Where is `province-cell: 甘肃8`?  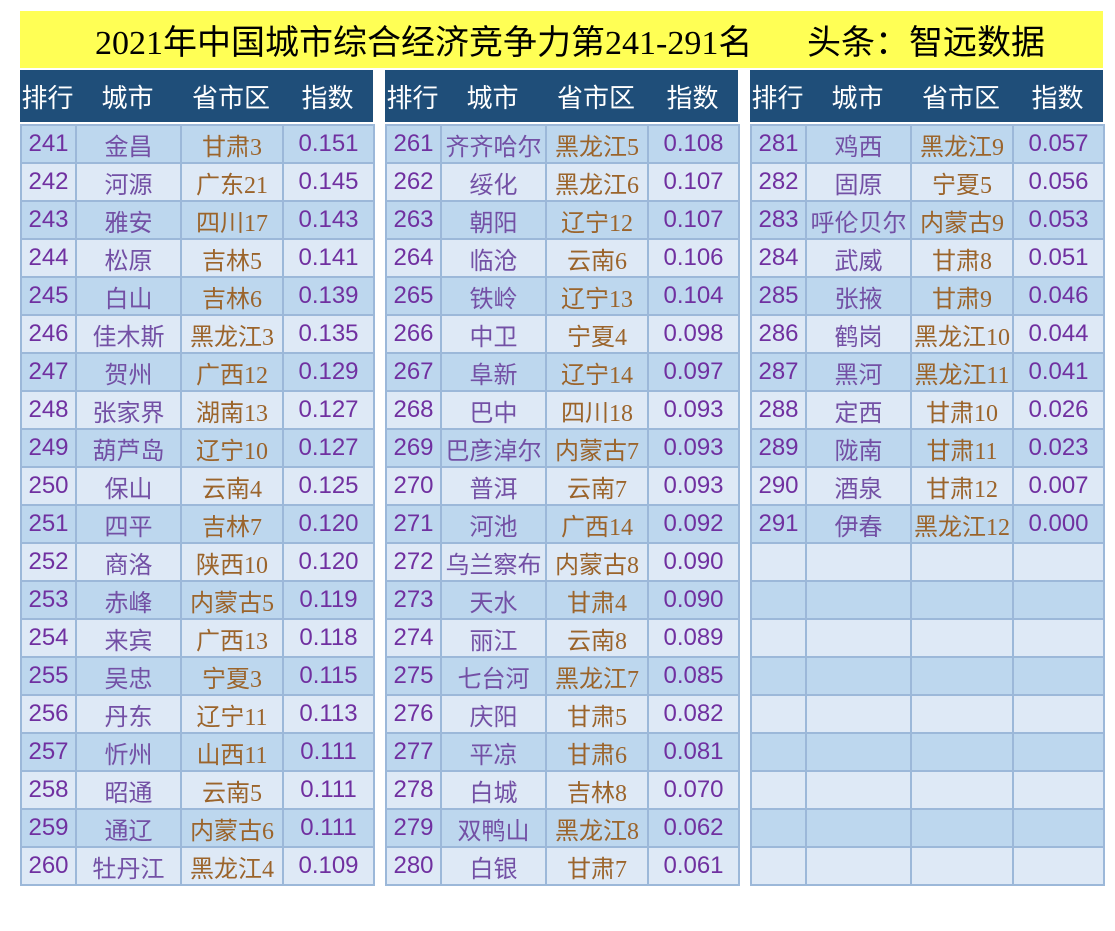
province-cell: 甘肃8 is located at coordinates (962, 258).